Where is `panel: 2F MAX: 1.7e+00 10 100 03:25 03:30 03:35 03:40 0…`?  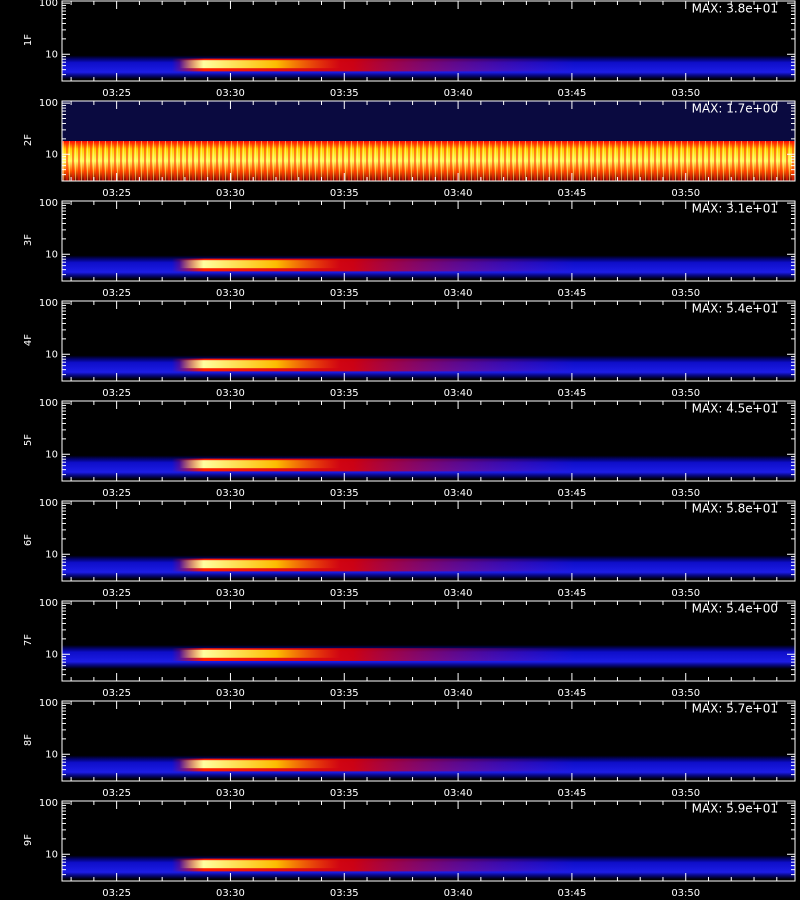
panel: 2F MAX: 1.7e+00 10 100 03:25 03:30 03:35 03:40 0… is located at coordinates (409, 148).